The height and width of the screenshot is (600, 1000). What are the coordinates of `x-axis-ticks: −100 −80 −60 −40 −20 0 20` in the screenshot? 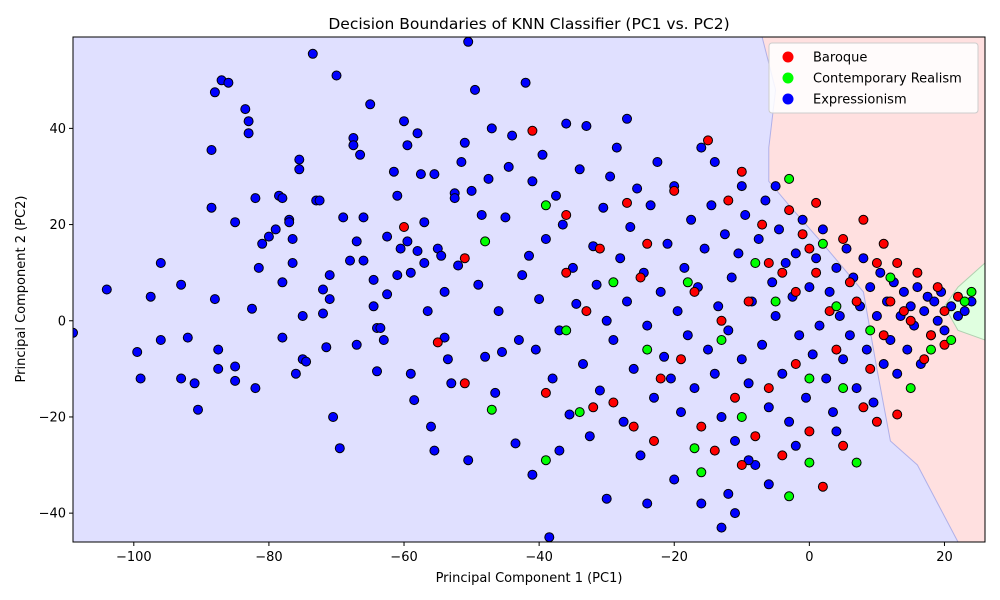 It's located at (534, 553).